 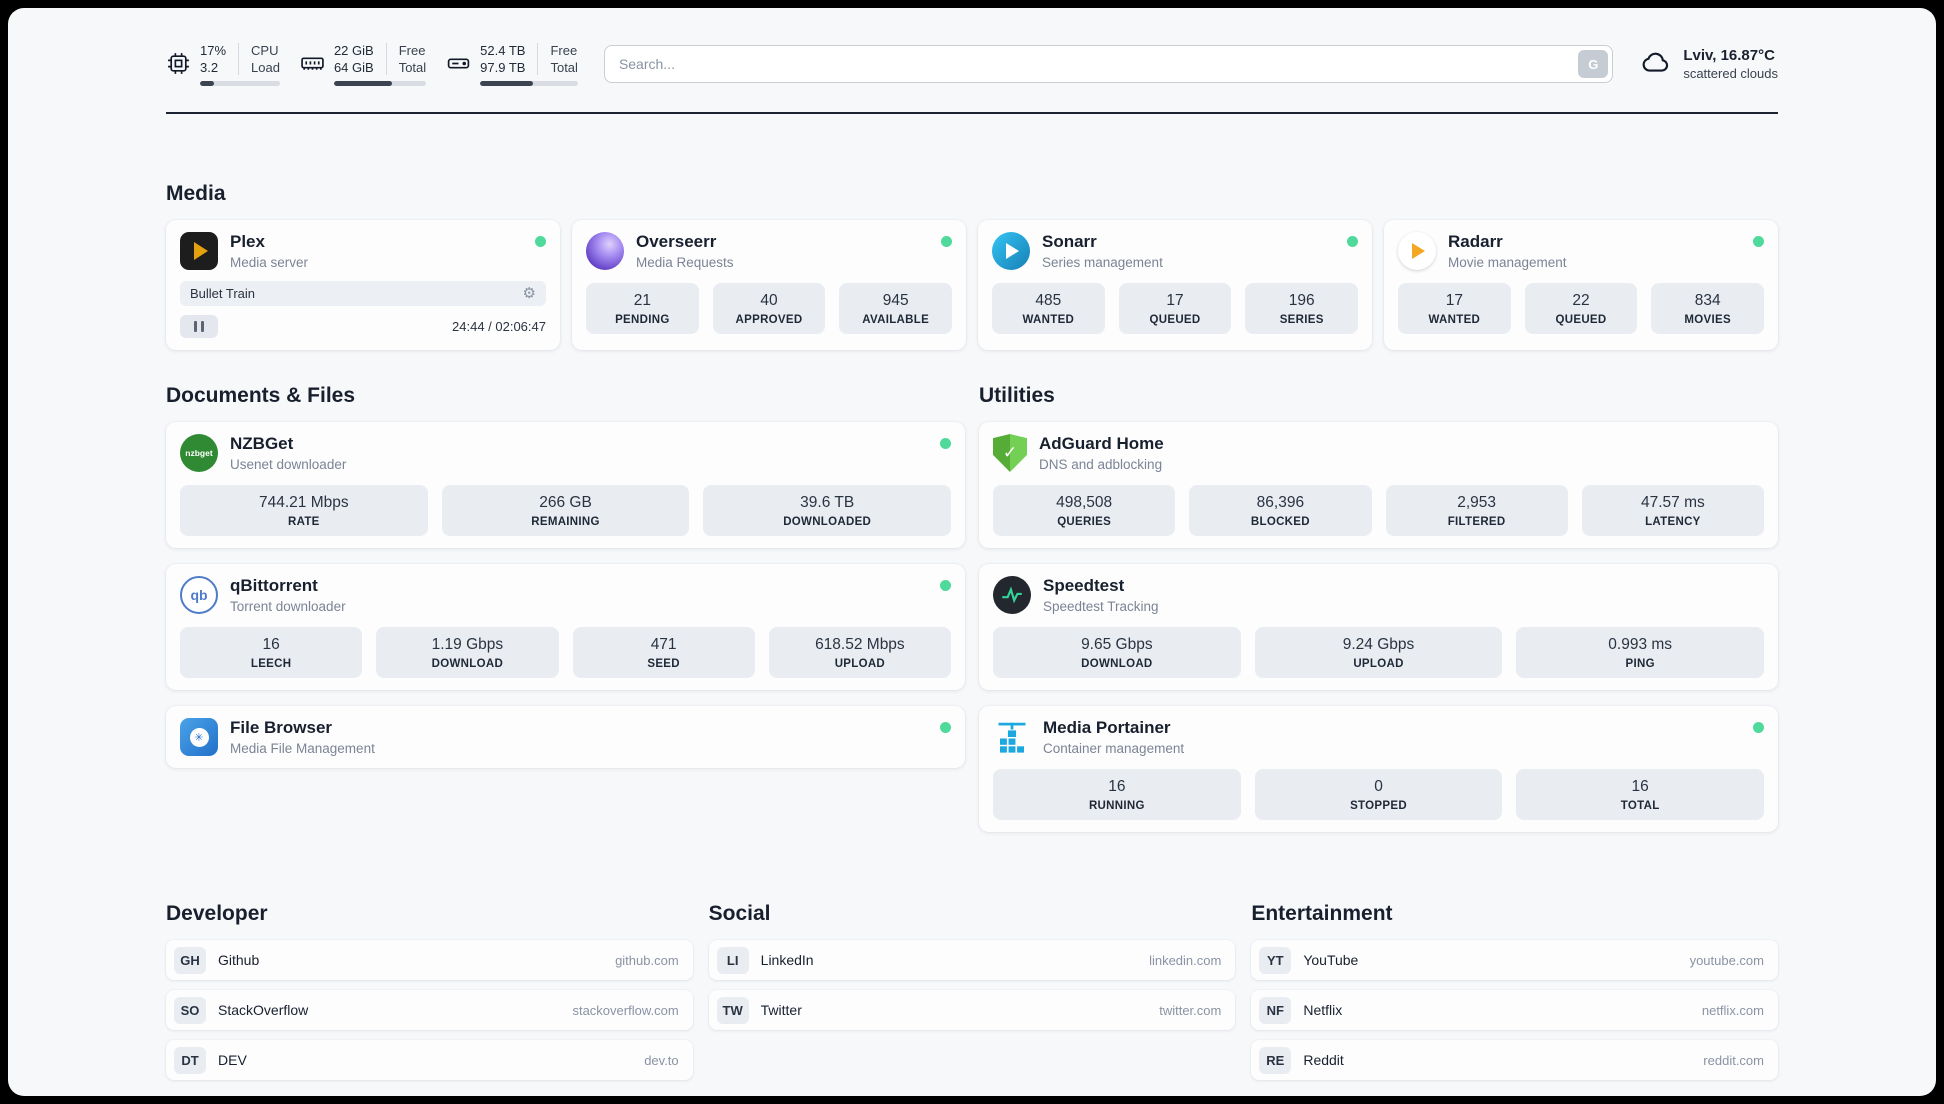 What do you see at coordinates (1117, 664) in the screenshot?
I see `stat-label: DOWNLOAD` at bounding box center [1117, 664].